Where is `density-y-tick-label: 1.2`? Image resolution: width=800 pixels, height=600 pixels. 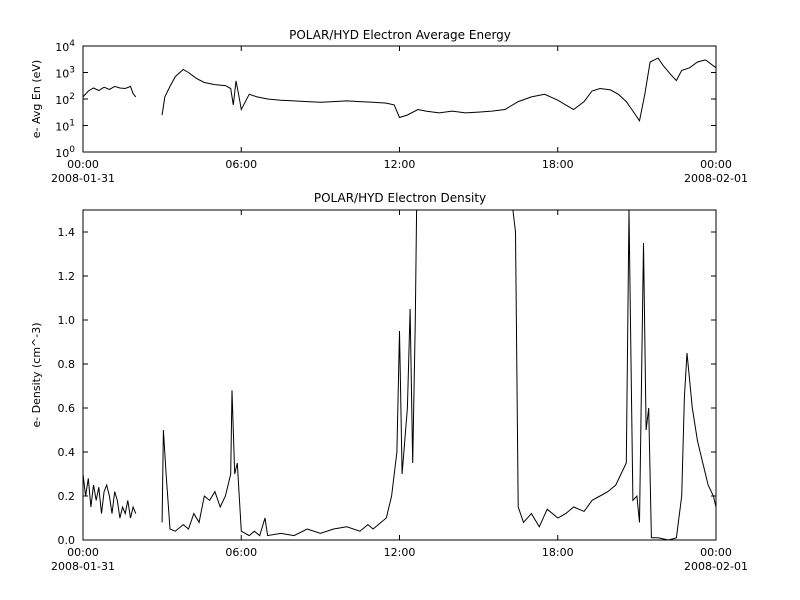
density-y-tick-label: 1.2 is located at coordinates (67, 276).